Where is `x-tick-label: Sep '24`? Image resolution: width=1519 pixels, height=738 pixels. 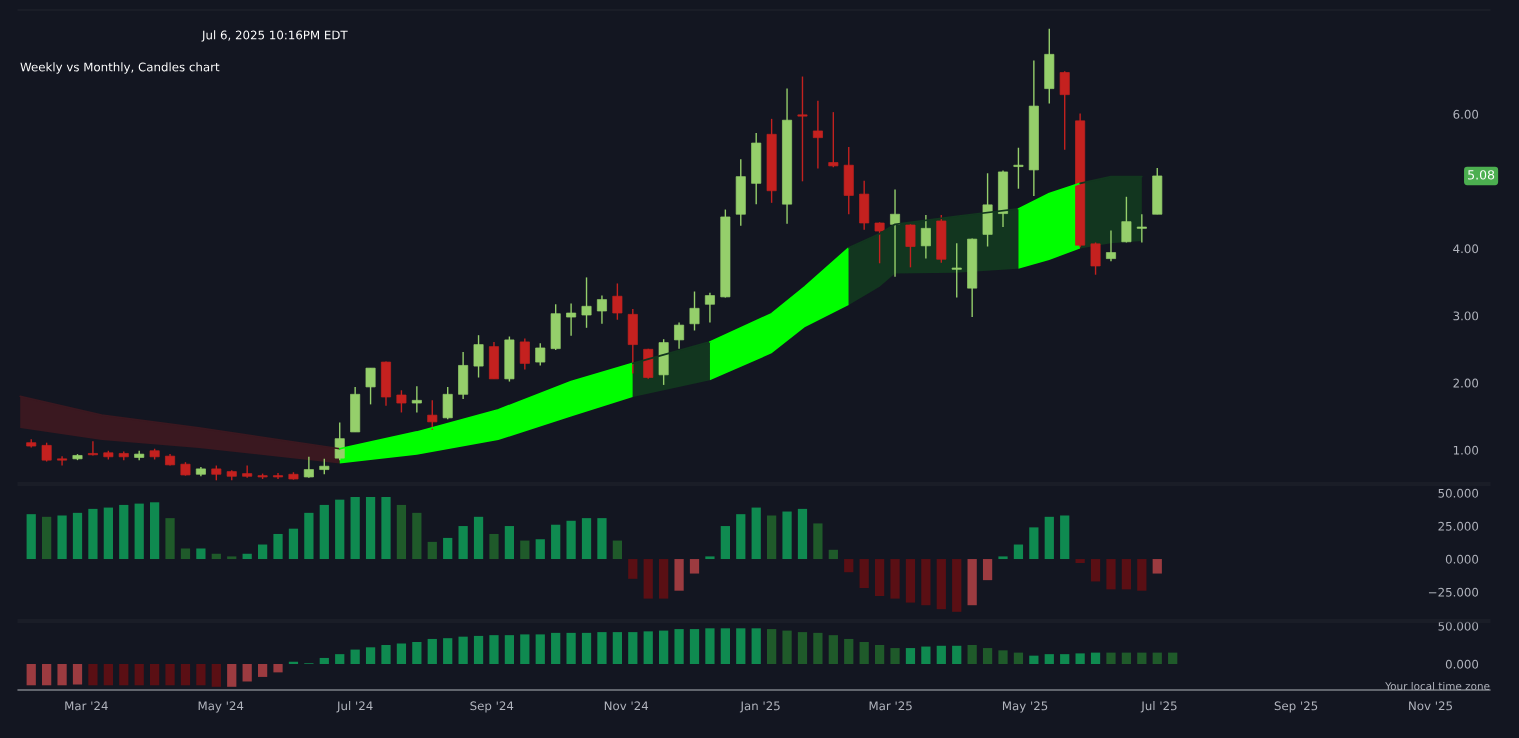
x-tick-label: Sep '24 is located at coordinates (492, 707).